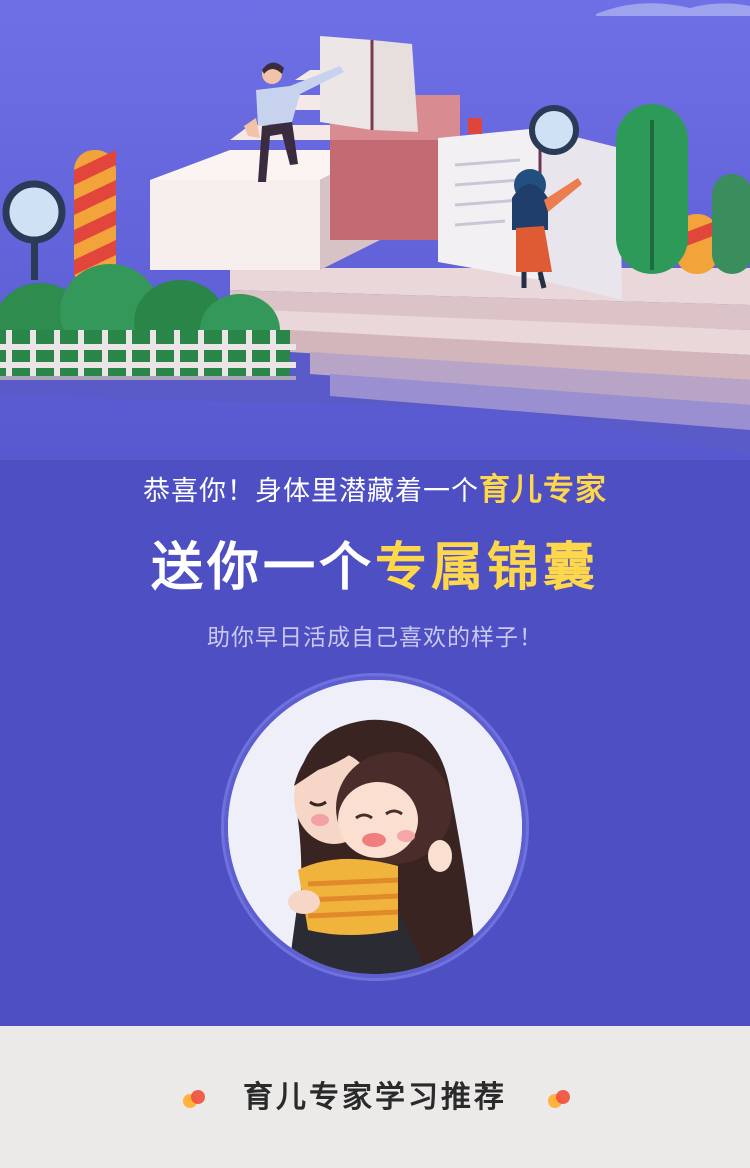 The width and height of the screenshot is (750, 1168). Describe the element at coordinates (311, 491) in the screenshot. I see `congrats-text: 恭喜你！身体里潜藏着一个` at that location.